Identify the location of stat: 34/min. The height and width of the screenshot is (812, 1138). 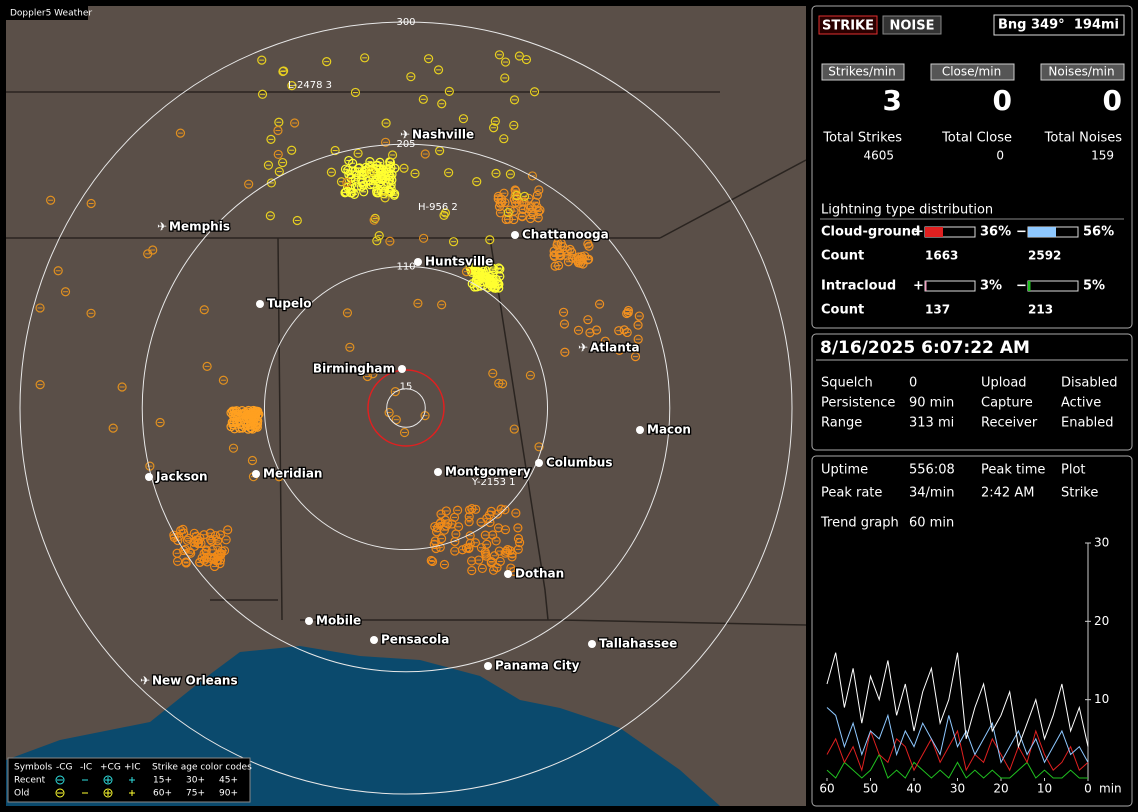
(931, 493).